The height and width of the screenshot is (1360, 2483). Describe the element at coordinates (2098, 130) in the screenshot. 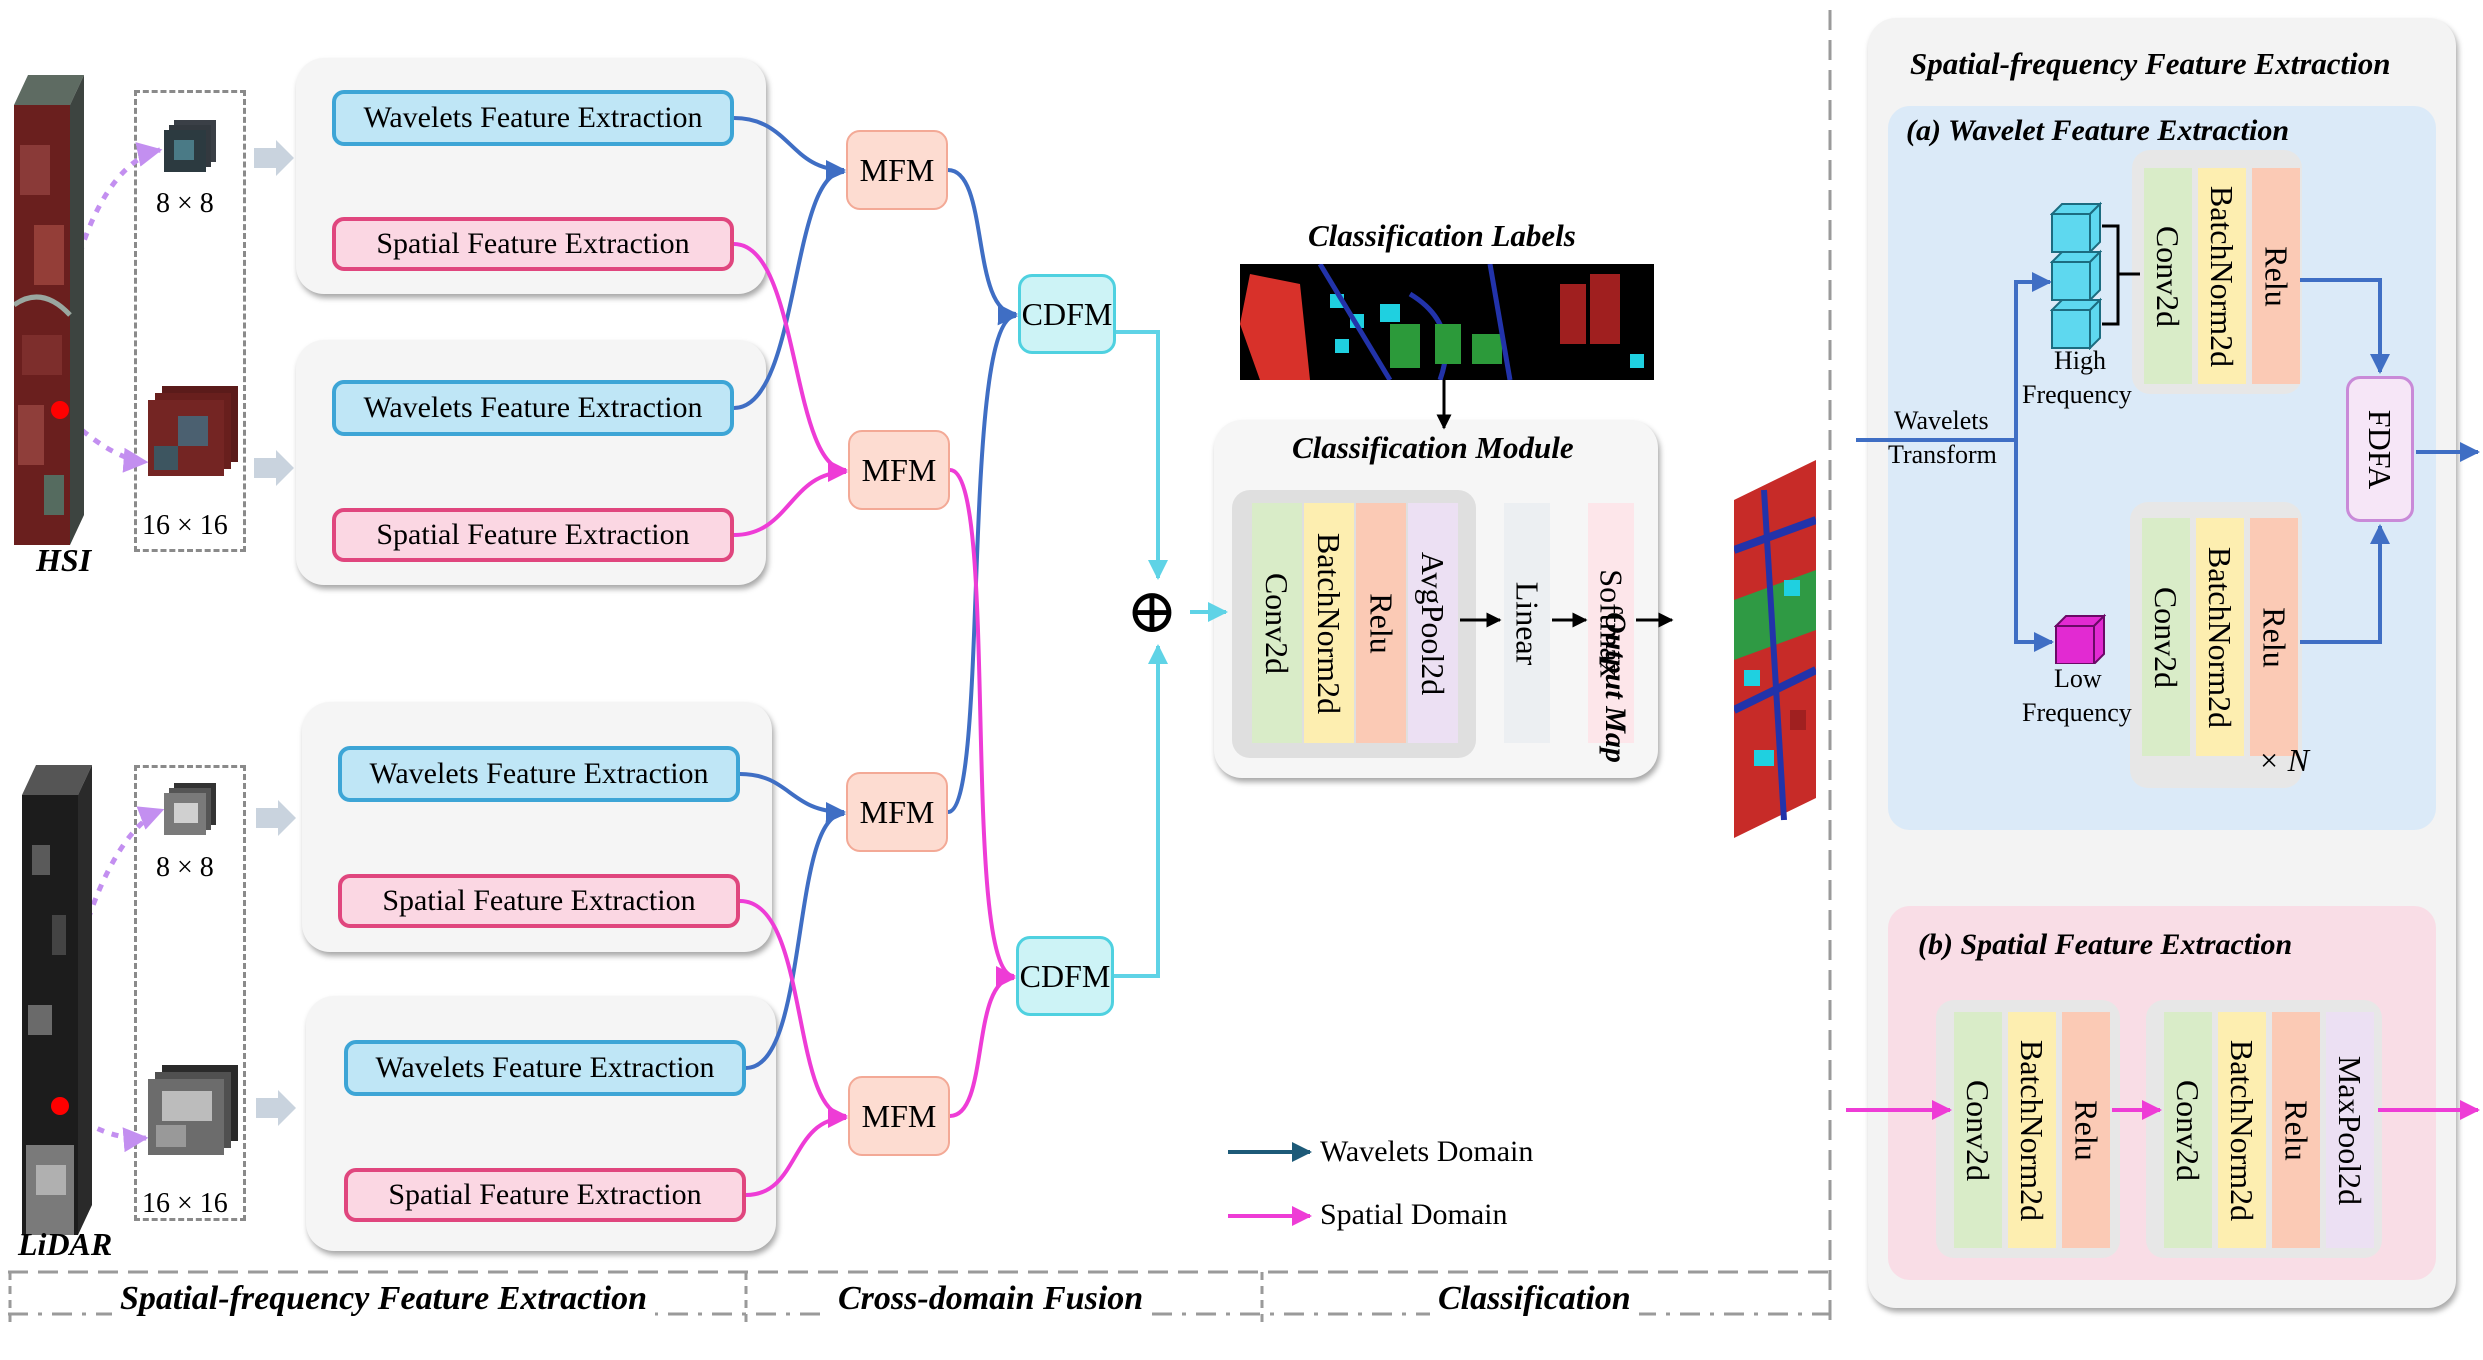

I see `wavelet-extraction-title: (a) Wavelet Feature Extraction` at that location.